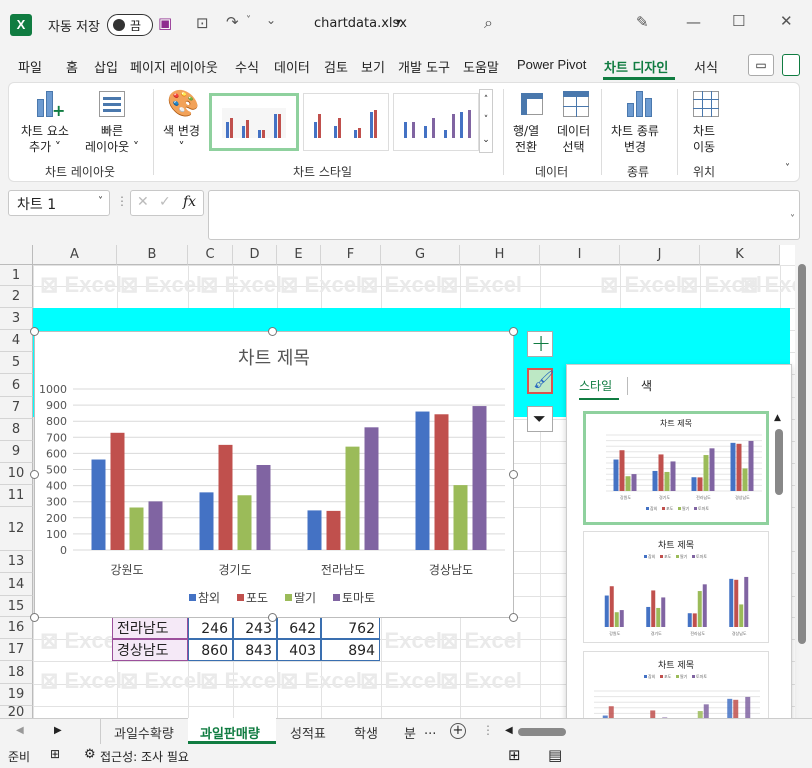  What do you see at coordinates (112, 139) in the screenshot?
I see `quick-layout-button: 빠른 레이아웃 ˅` at bounding box center [112, 139].